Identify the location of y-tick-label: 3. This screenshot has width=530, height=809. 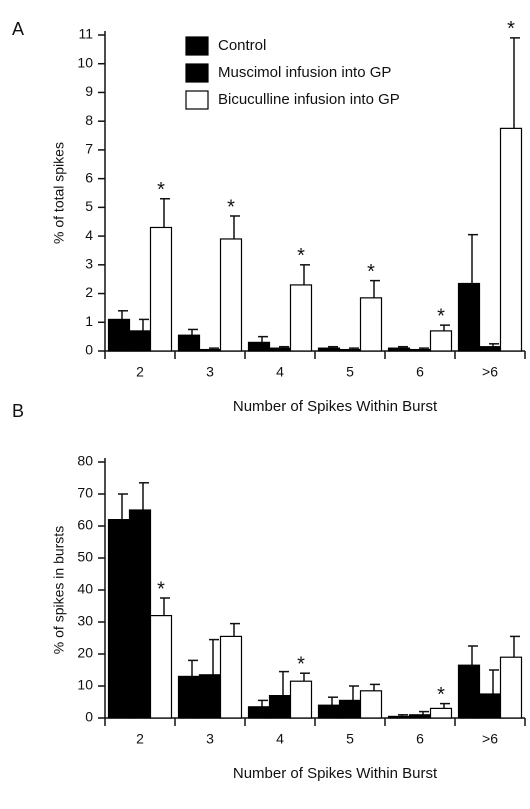
(89, 264).